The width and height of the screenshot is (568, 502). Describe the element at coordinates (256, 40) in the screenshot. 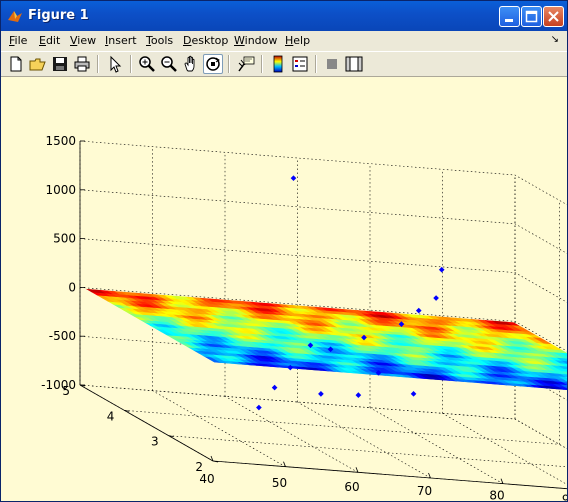

I see `menu-window: Window` at that location.